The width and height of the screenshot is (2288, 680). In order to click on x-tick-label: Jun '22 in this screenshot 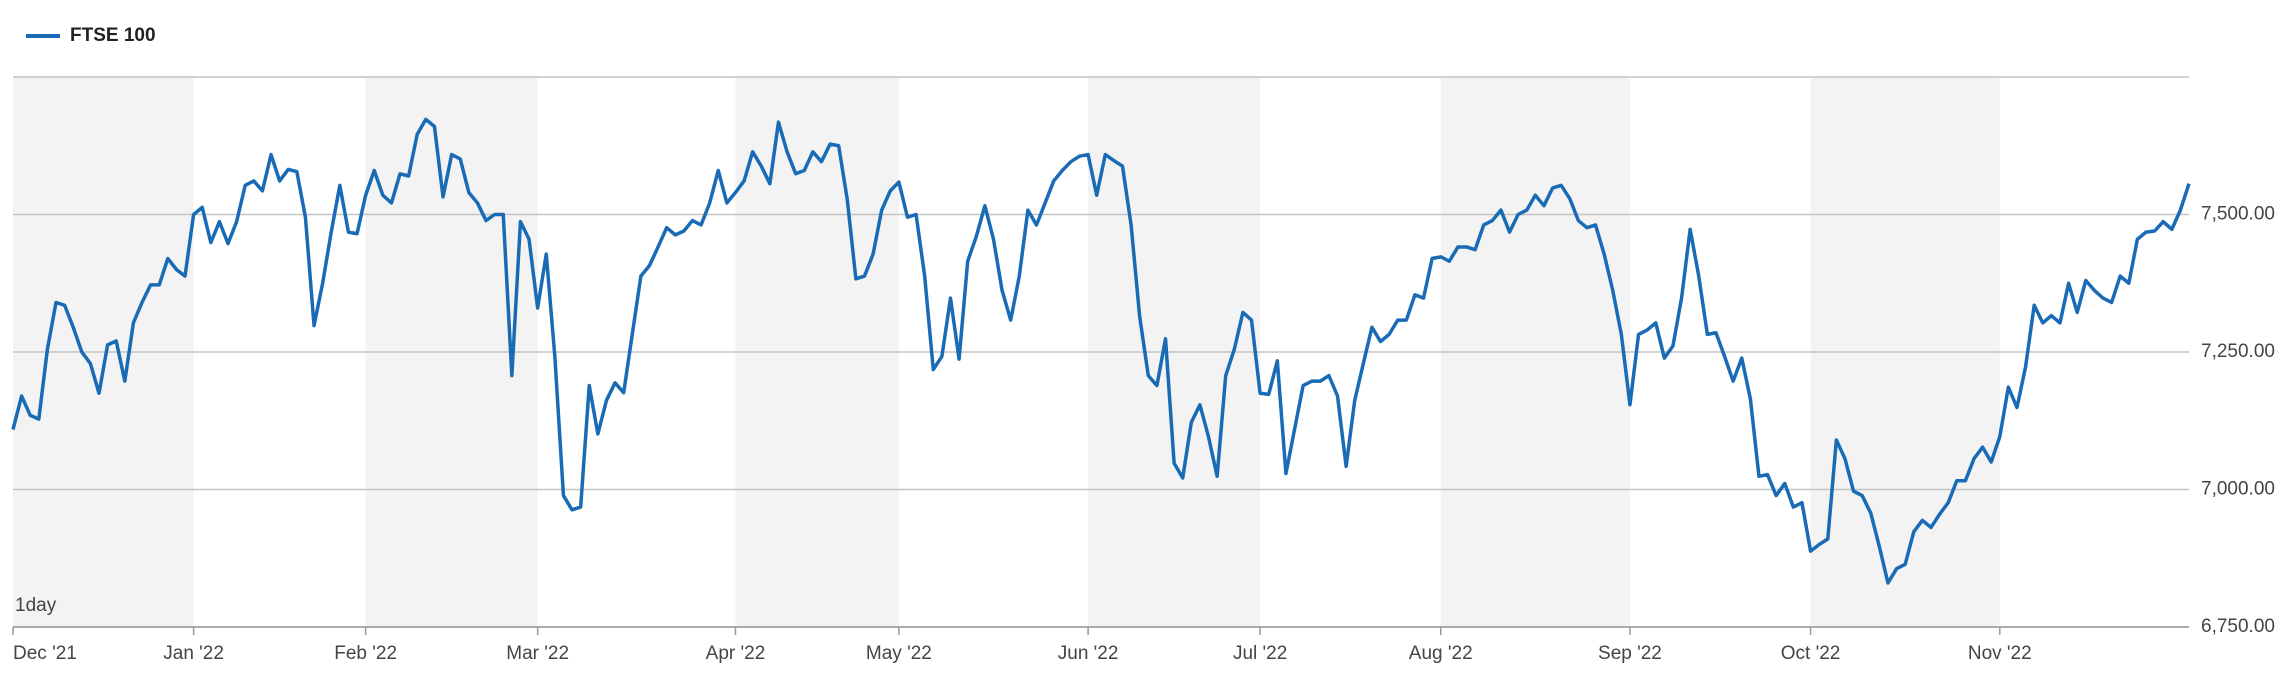, I will do `click(1088, 653)`.